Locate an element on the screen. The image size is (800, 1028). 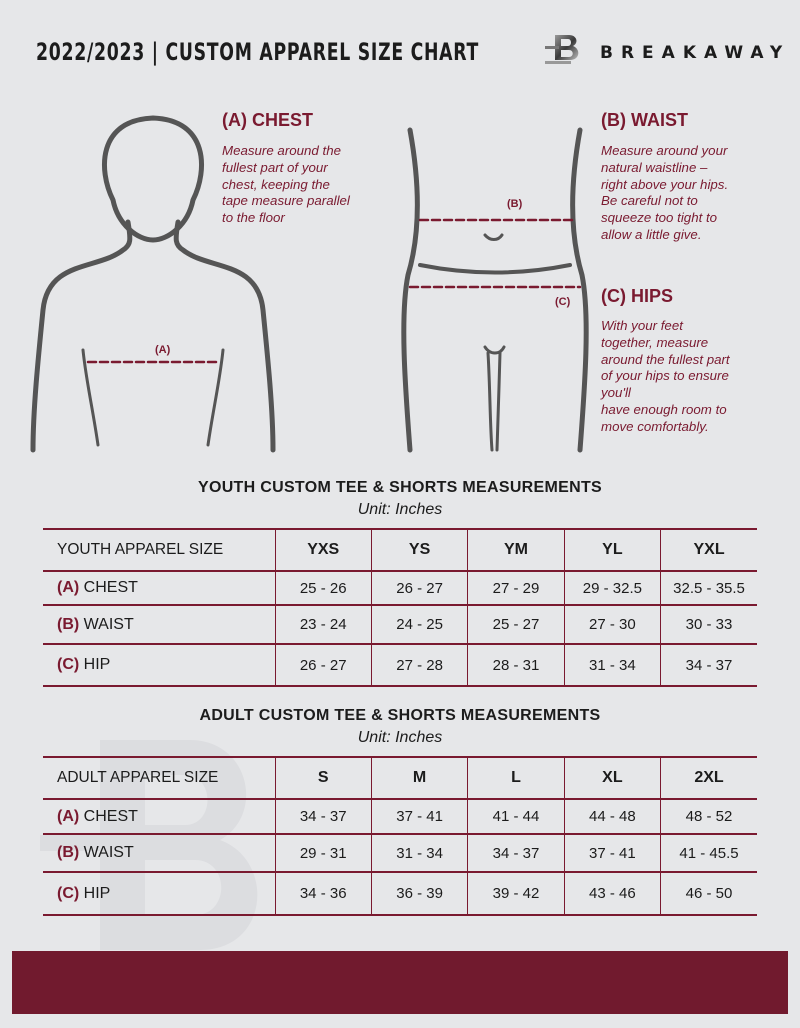
chest-line: to the floor is located at coordinates (253, 218).